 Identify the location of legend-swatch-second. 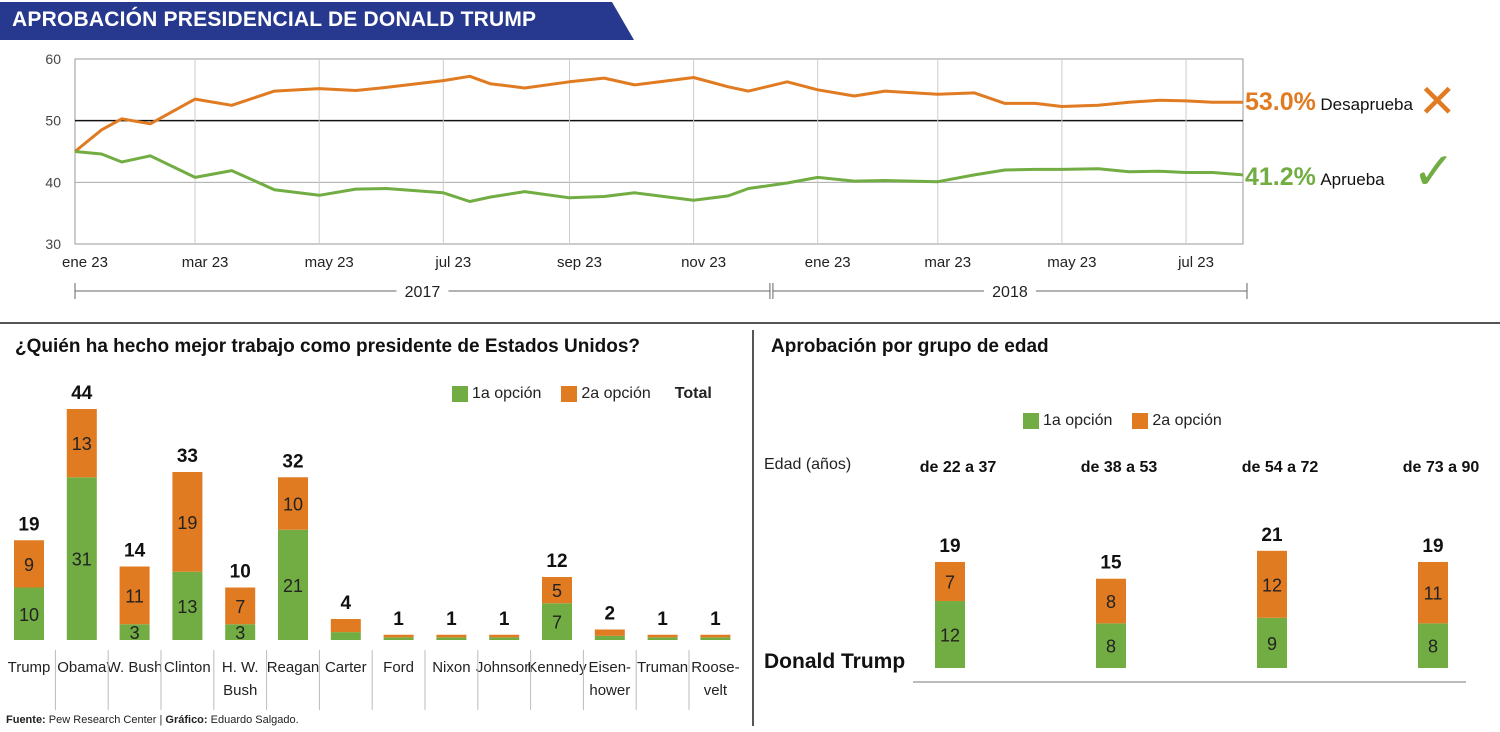
(569, 394).